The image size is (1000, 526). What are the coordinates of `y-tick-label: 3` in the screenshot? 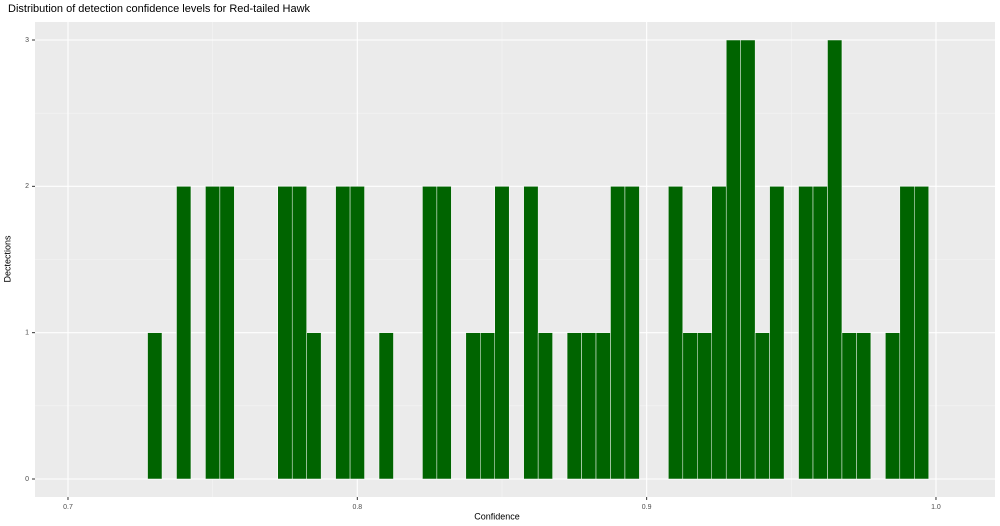 It's located at (27, 40).